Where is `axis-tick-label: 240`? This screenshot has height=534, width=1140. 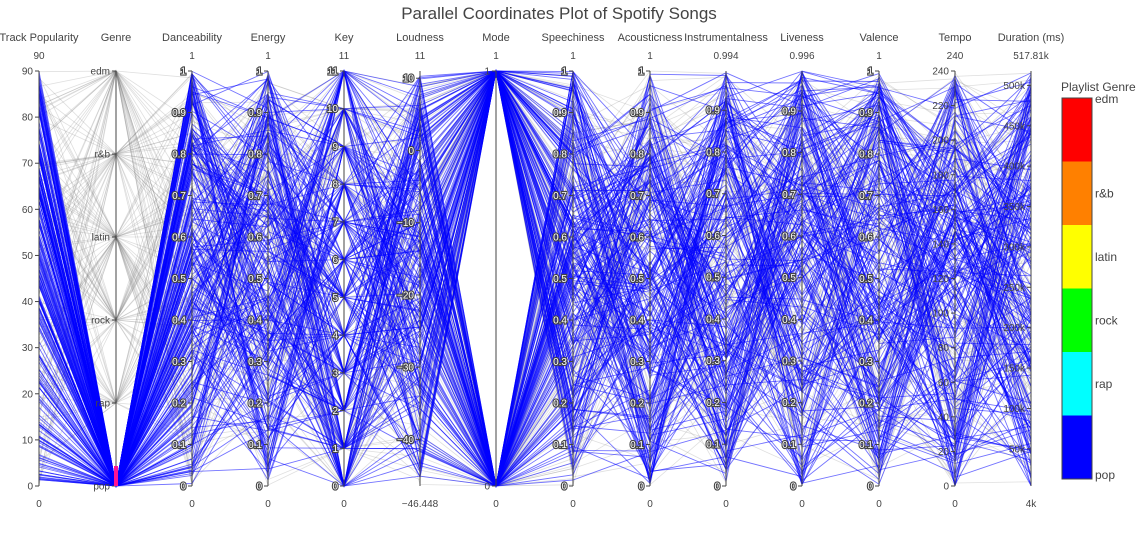 axis-tick-label: 240 is located at coordinates (940, 72).